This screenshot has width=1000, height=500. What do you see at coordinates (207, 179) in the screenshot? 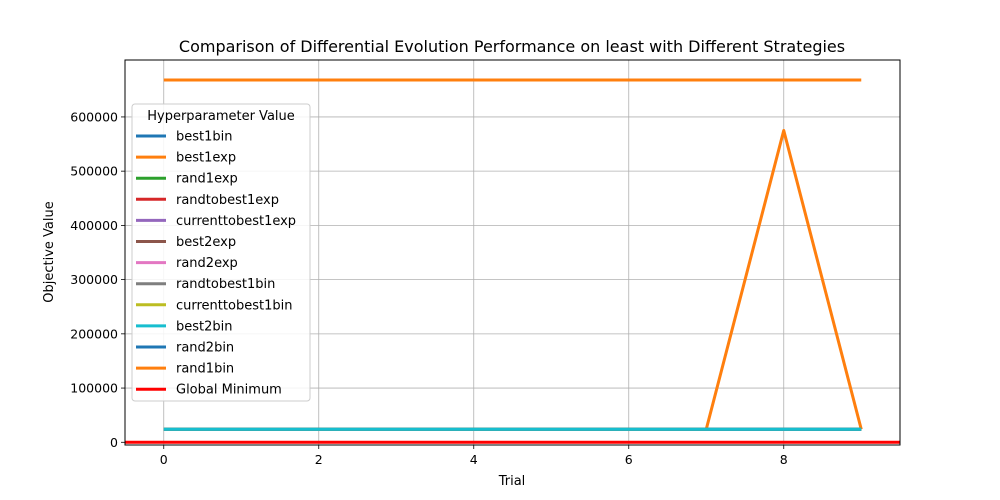
I see `legend-label: rand1exp` at bounding box center [207, 179].